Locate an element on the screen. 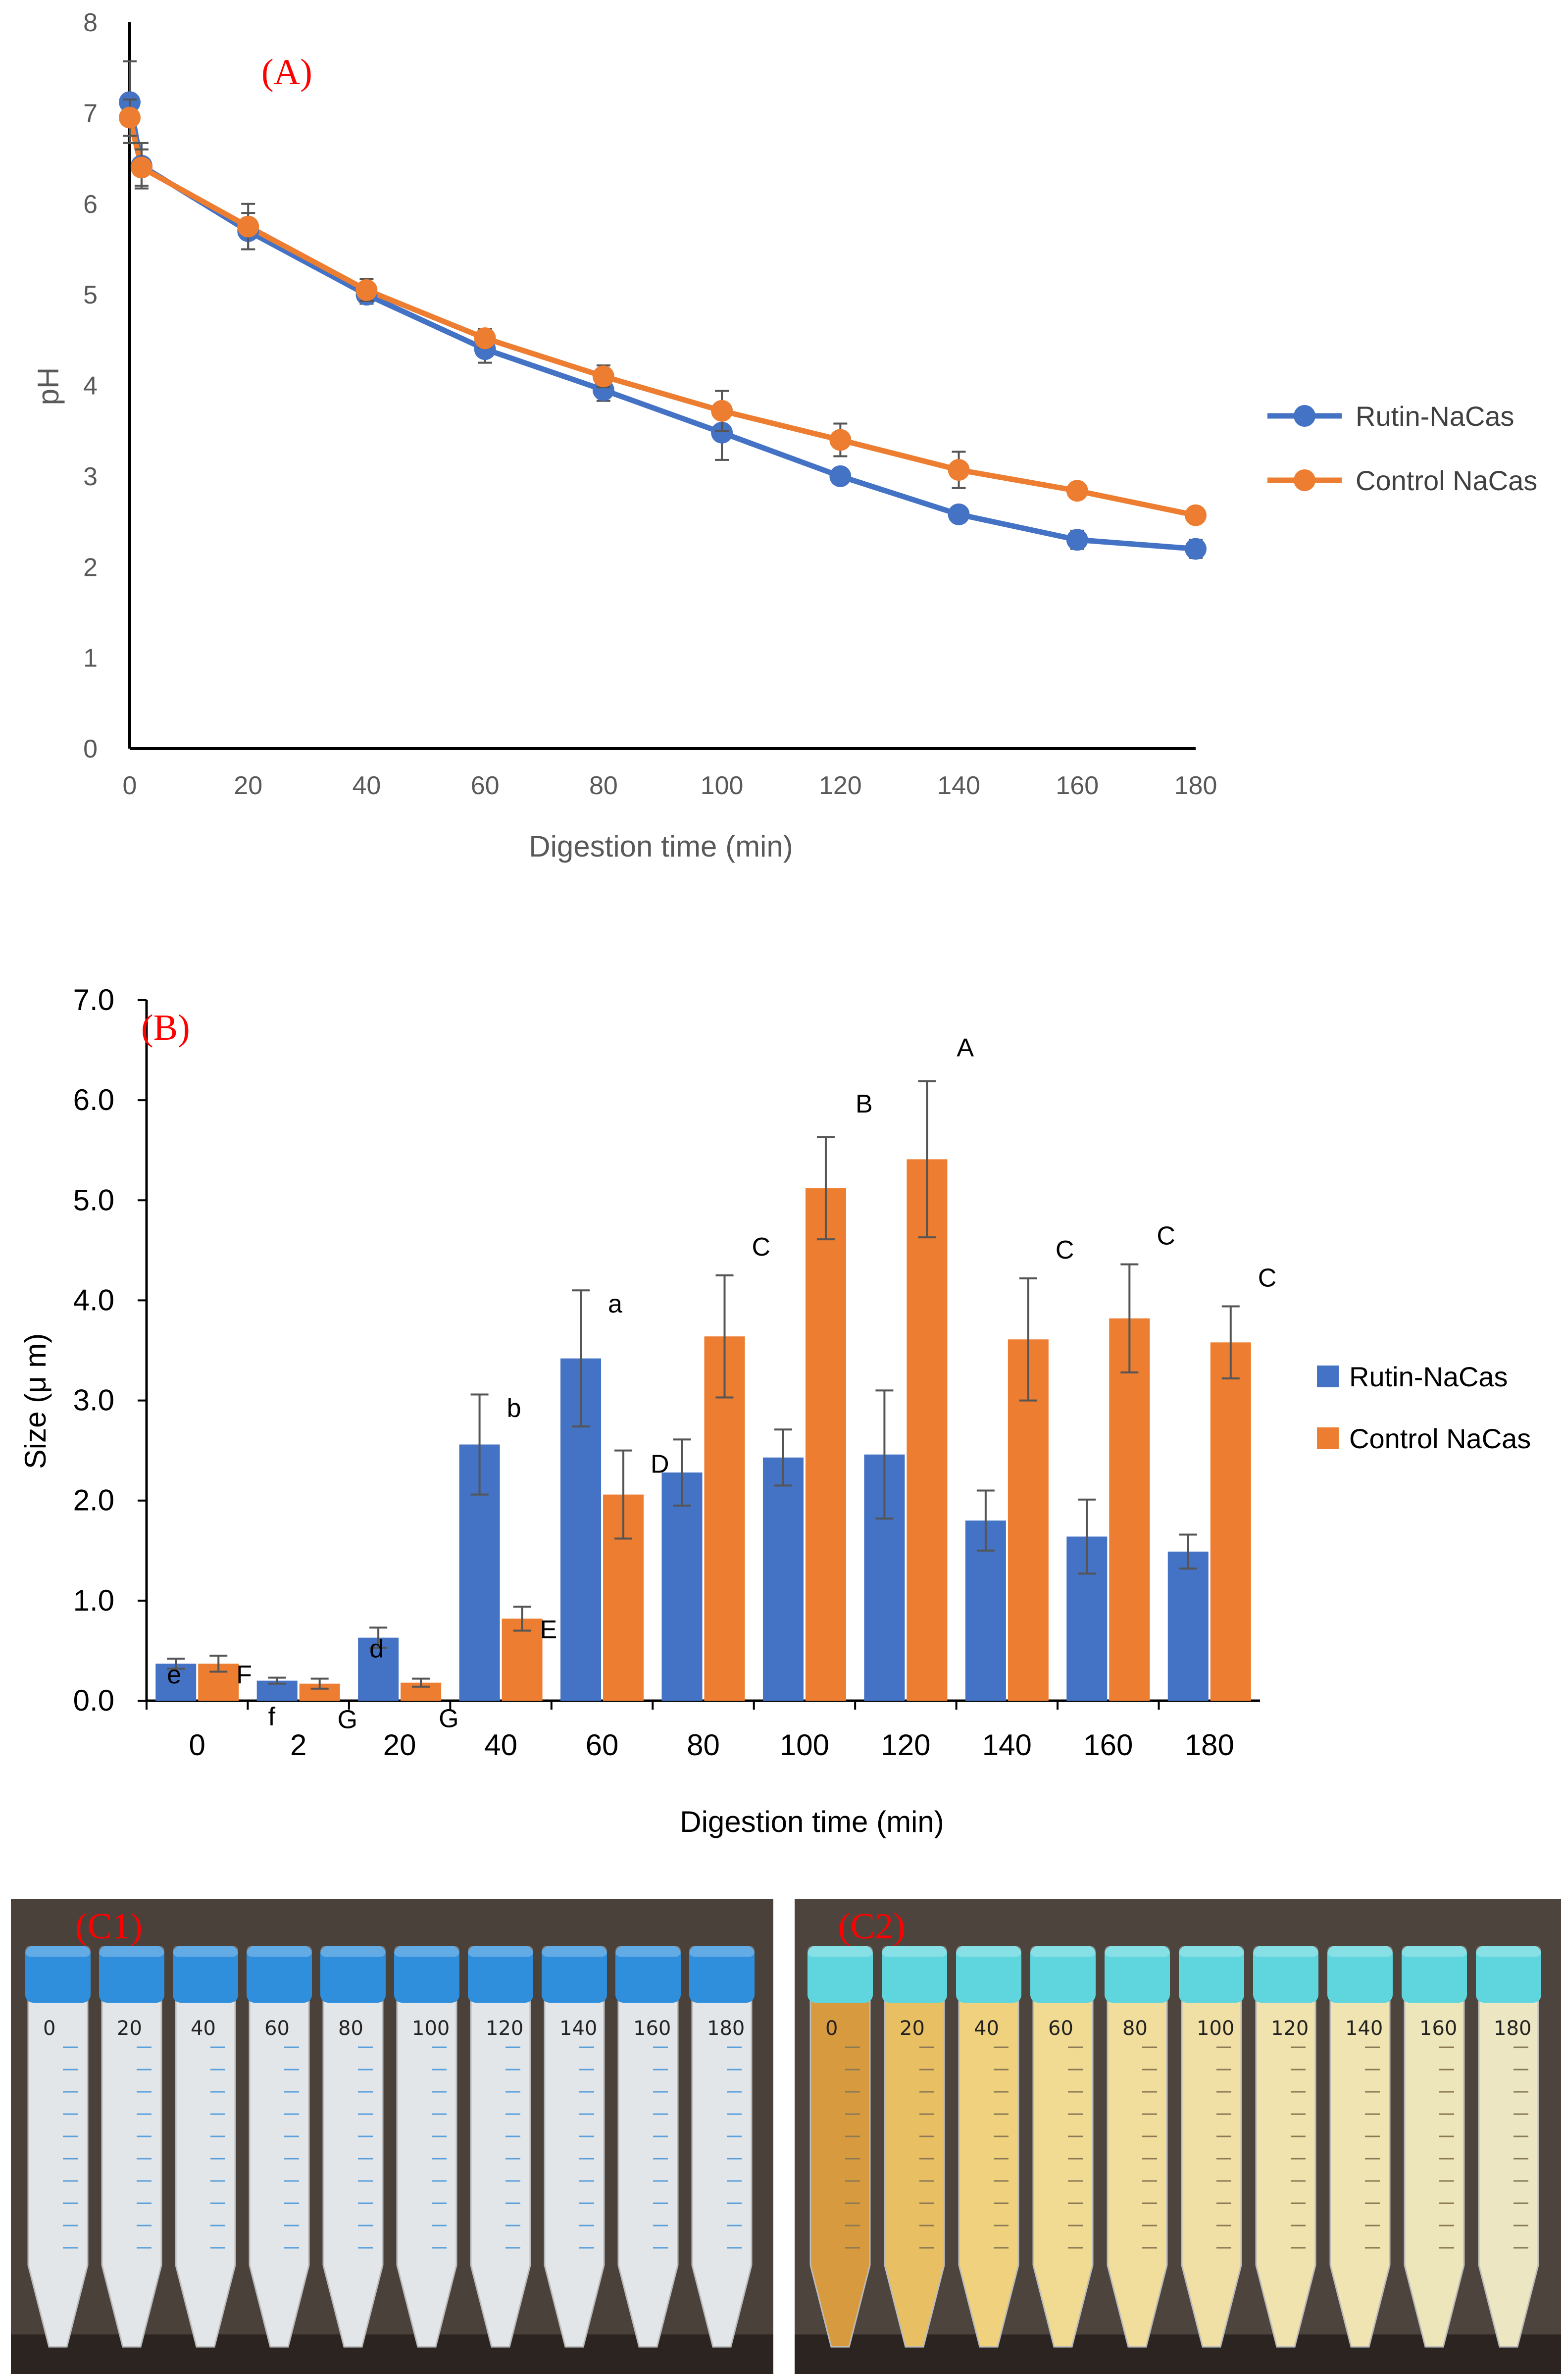 Image resolution: width=1564 pixels, height=2380 pixels. legend-label: Rutin-NaCas is located at coordinates (1428, 1376).